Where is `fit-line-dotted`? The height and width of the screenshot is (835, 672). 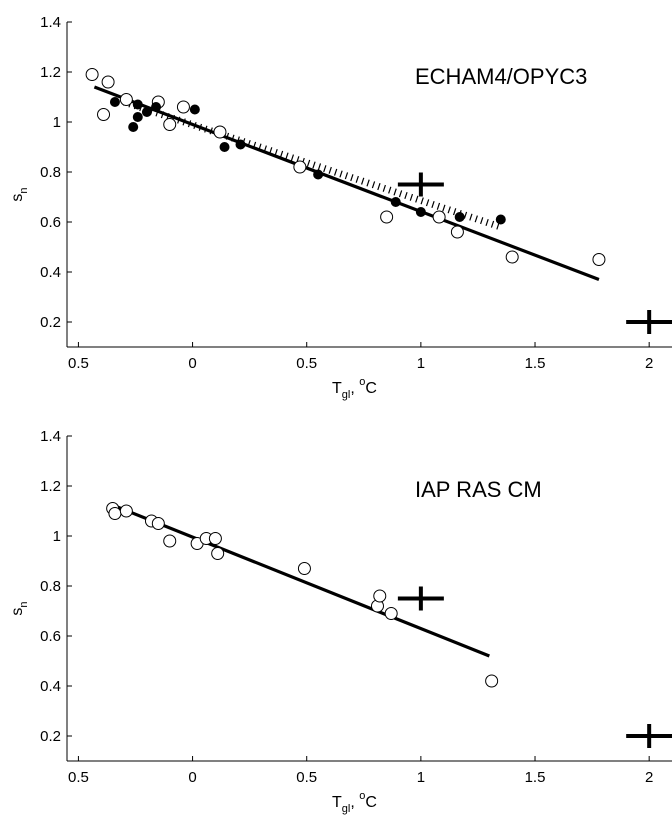
fit-line-dotted is located at coordinates (312, 164).